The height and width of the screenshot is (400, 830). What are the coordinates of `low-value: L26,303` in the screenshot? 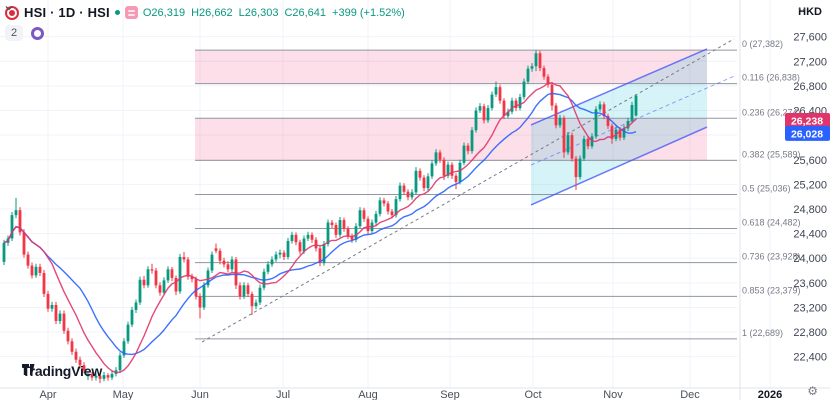 It's located at (258, 12).